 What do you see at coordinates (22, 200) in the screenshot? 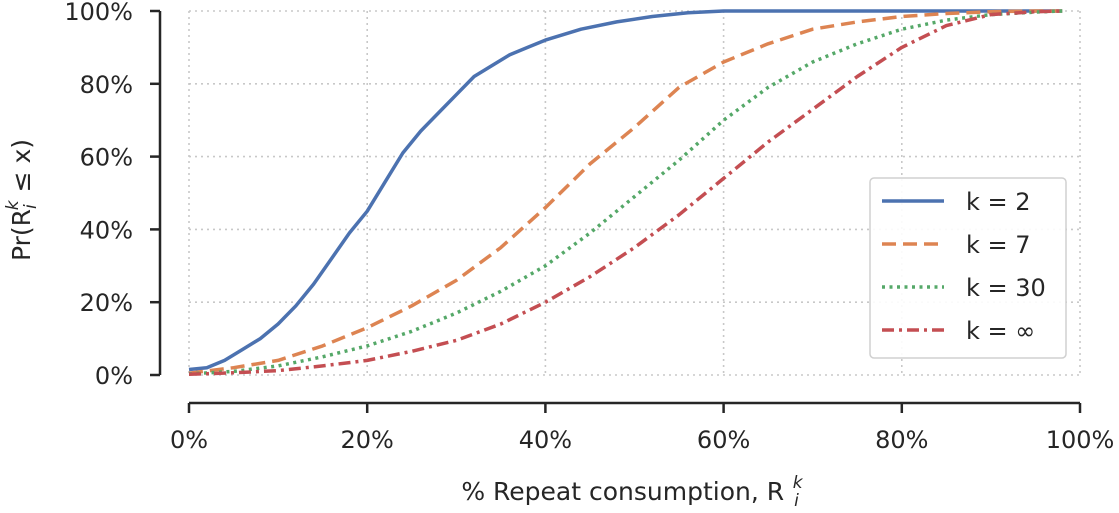
I see `y-axis-label: Pr(Rik ≤ x)` at bounding box center [22, 200].